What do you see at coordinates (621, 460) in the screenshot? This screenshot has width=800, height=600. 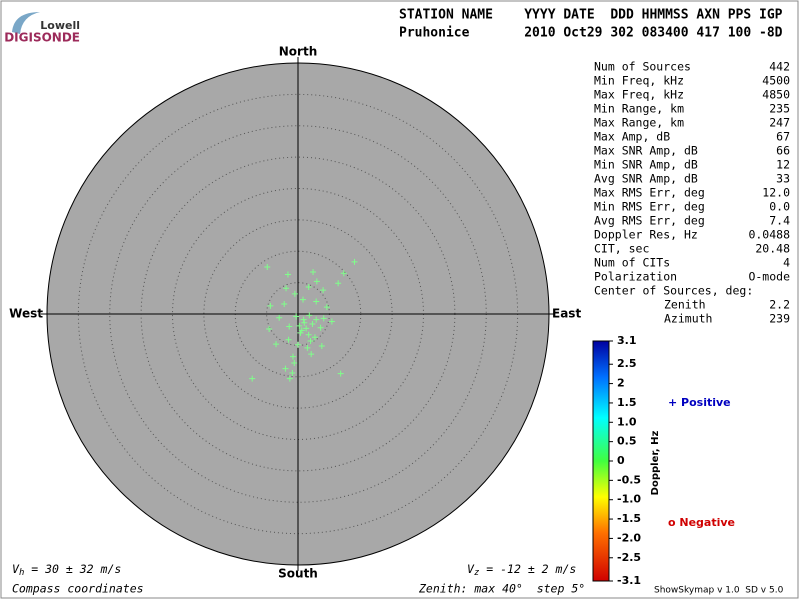 I see `colorbar-tick-label: 0` at bounding box center [621, 460].